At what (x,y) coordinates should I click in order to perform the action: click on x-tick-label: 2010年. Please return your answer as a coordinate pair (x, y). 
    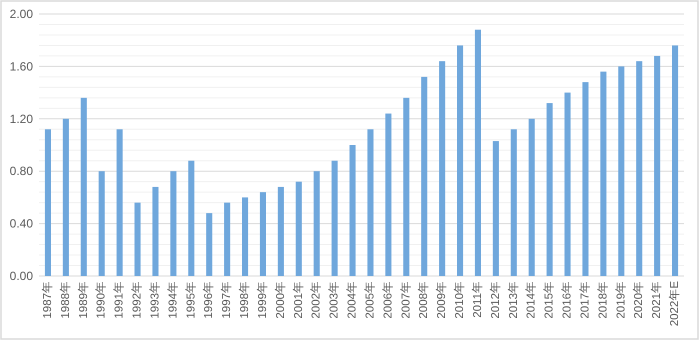
    Looking at the image, I should click on (459, 300).